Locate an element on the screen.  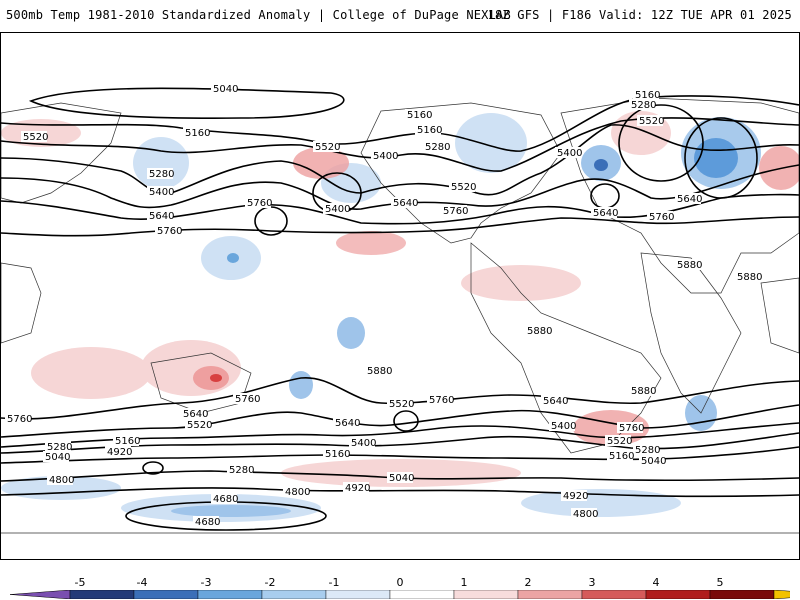
legend-tick-label: 4 is located at coordinates (656, 582).